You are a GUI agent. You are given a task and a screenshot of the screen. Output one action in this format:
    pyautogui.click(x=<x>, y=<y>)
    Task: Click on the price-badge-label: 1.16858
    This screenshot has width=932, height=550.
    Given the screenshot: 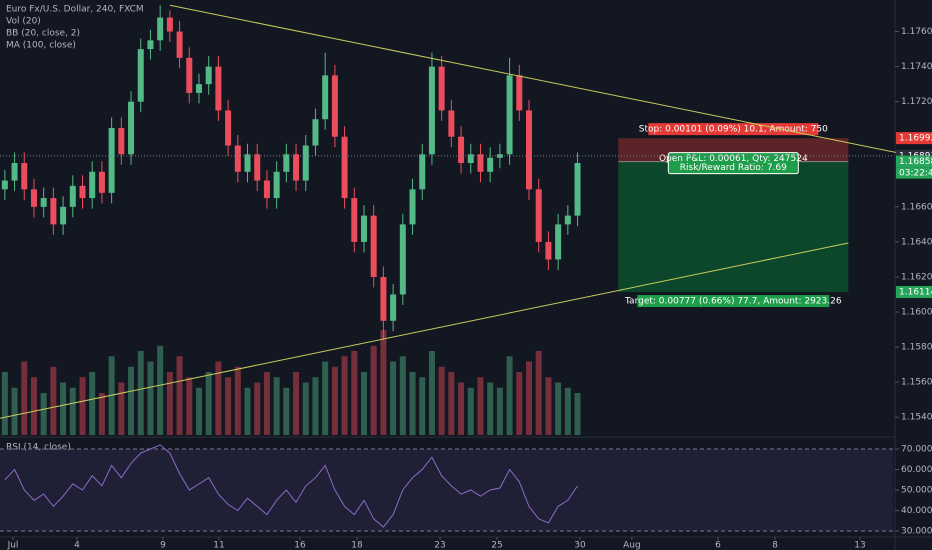 What is the action you would take?
    pyautogui.click(x=915, y=162)
    